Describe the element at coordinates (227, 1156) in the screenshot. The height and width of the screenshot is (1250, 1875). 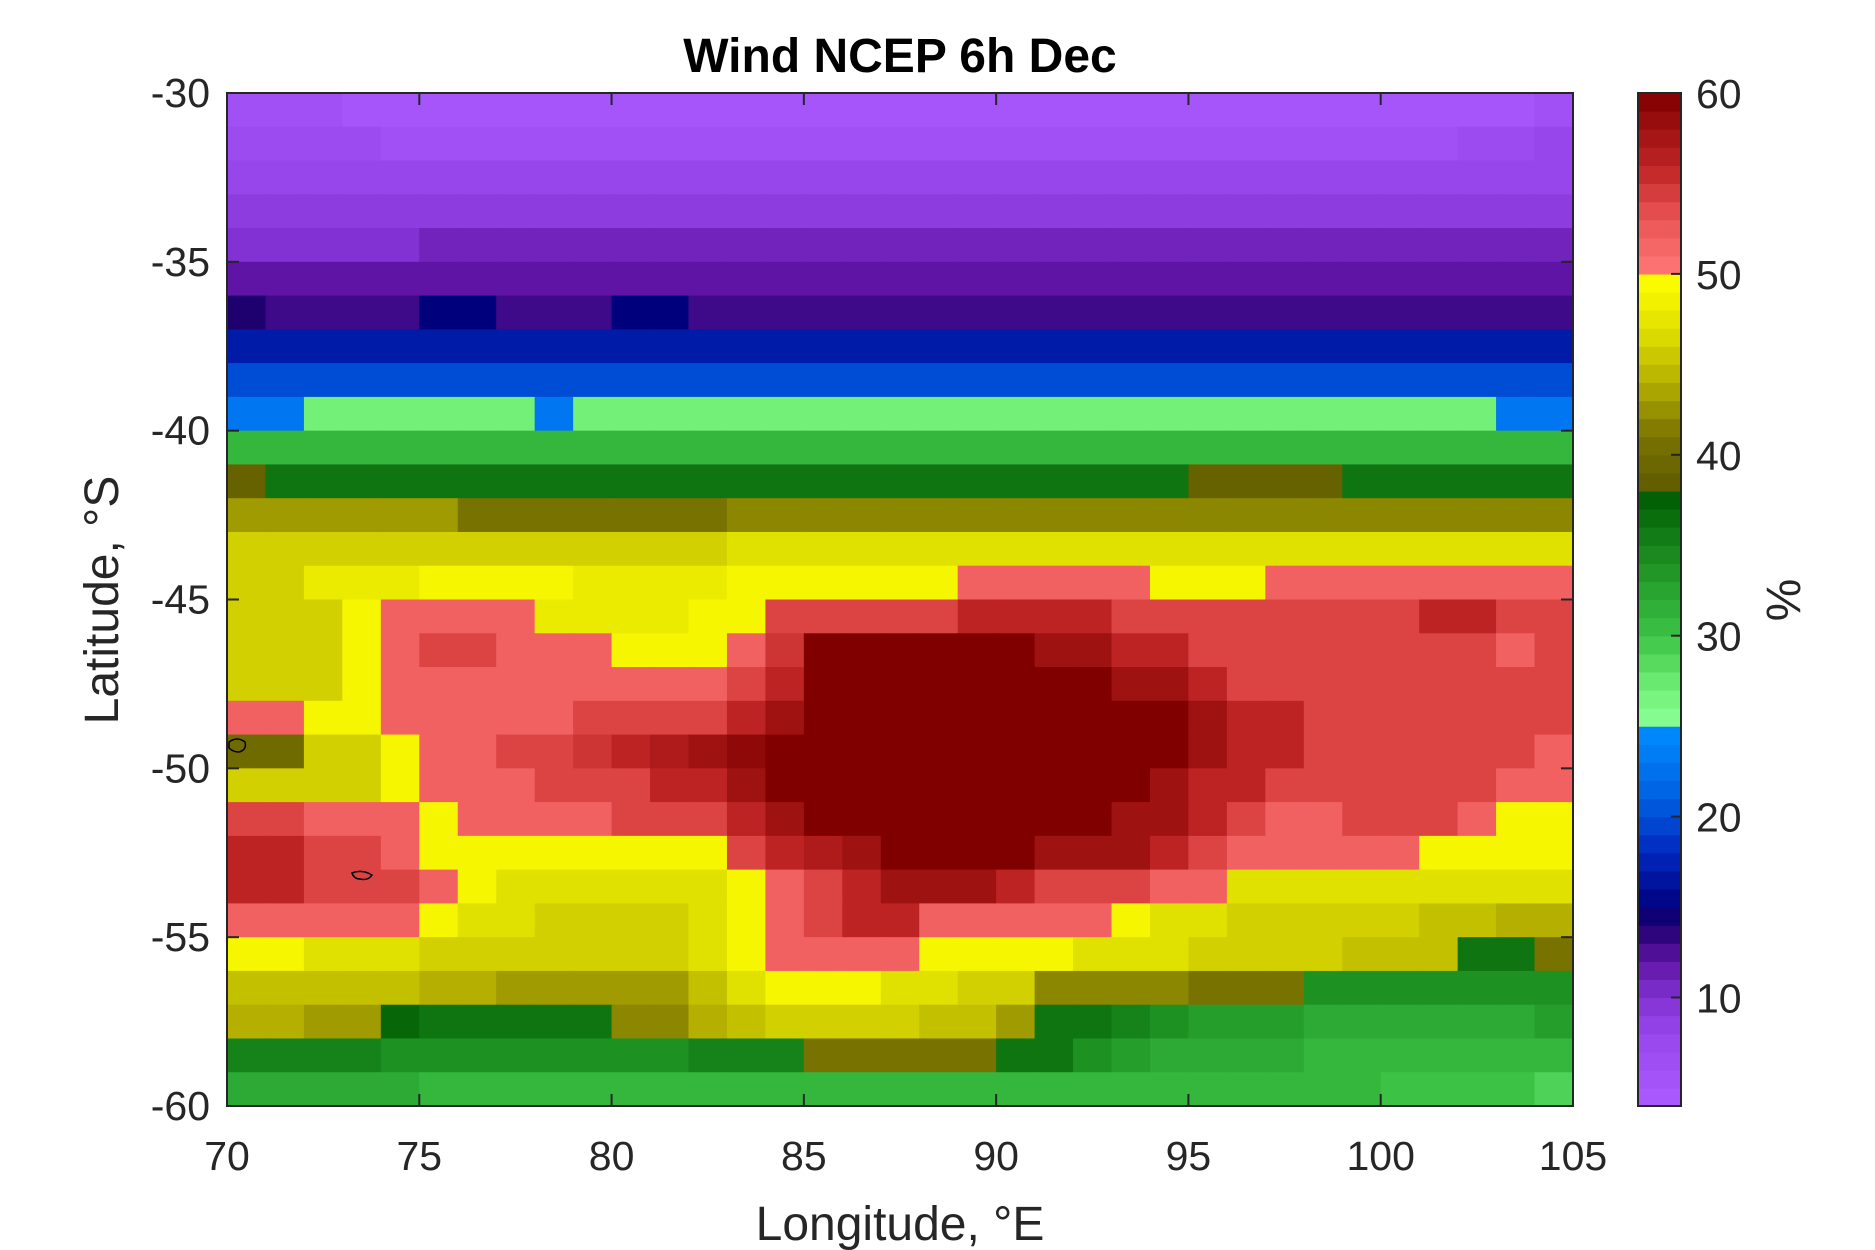
I see `x-tick-label: 70` at that location.